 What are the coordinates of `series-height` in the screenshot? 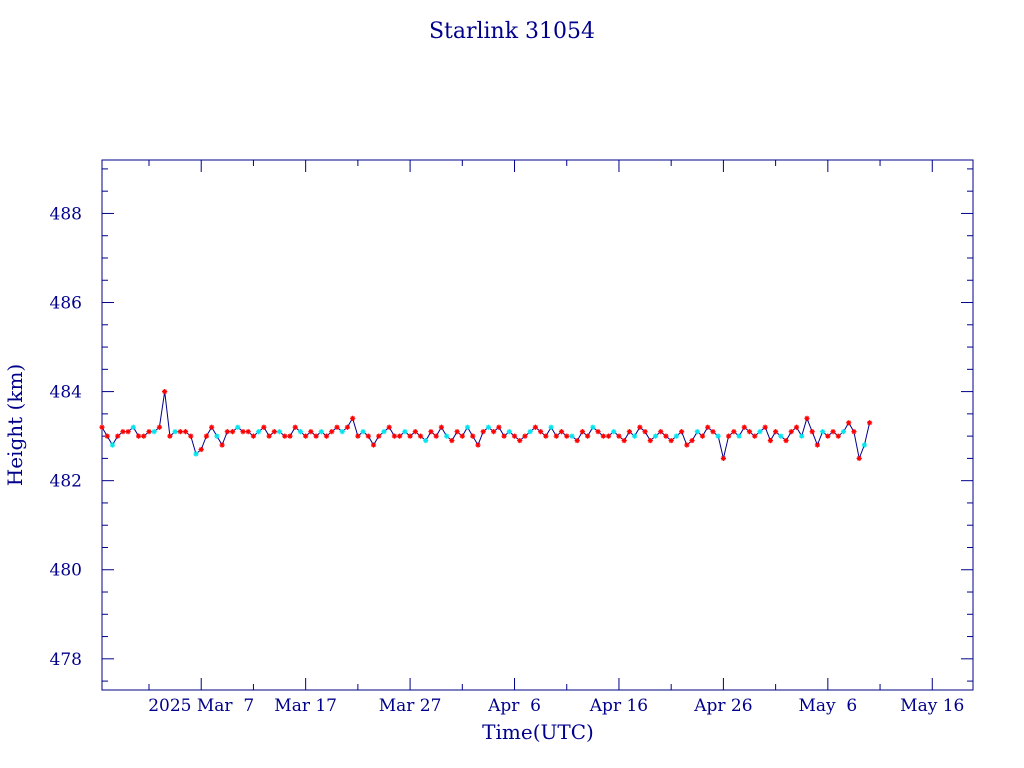 It's located at (486, 425).